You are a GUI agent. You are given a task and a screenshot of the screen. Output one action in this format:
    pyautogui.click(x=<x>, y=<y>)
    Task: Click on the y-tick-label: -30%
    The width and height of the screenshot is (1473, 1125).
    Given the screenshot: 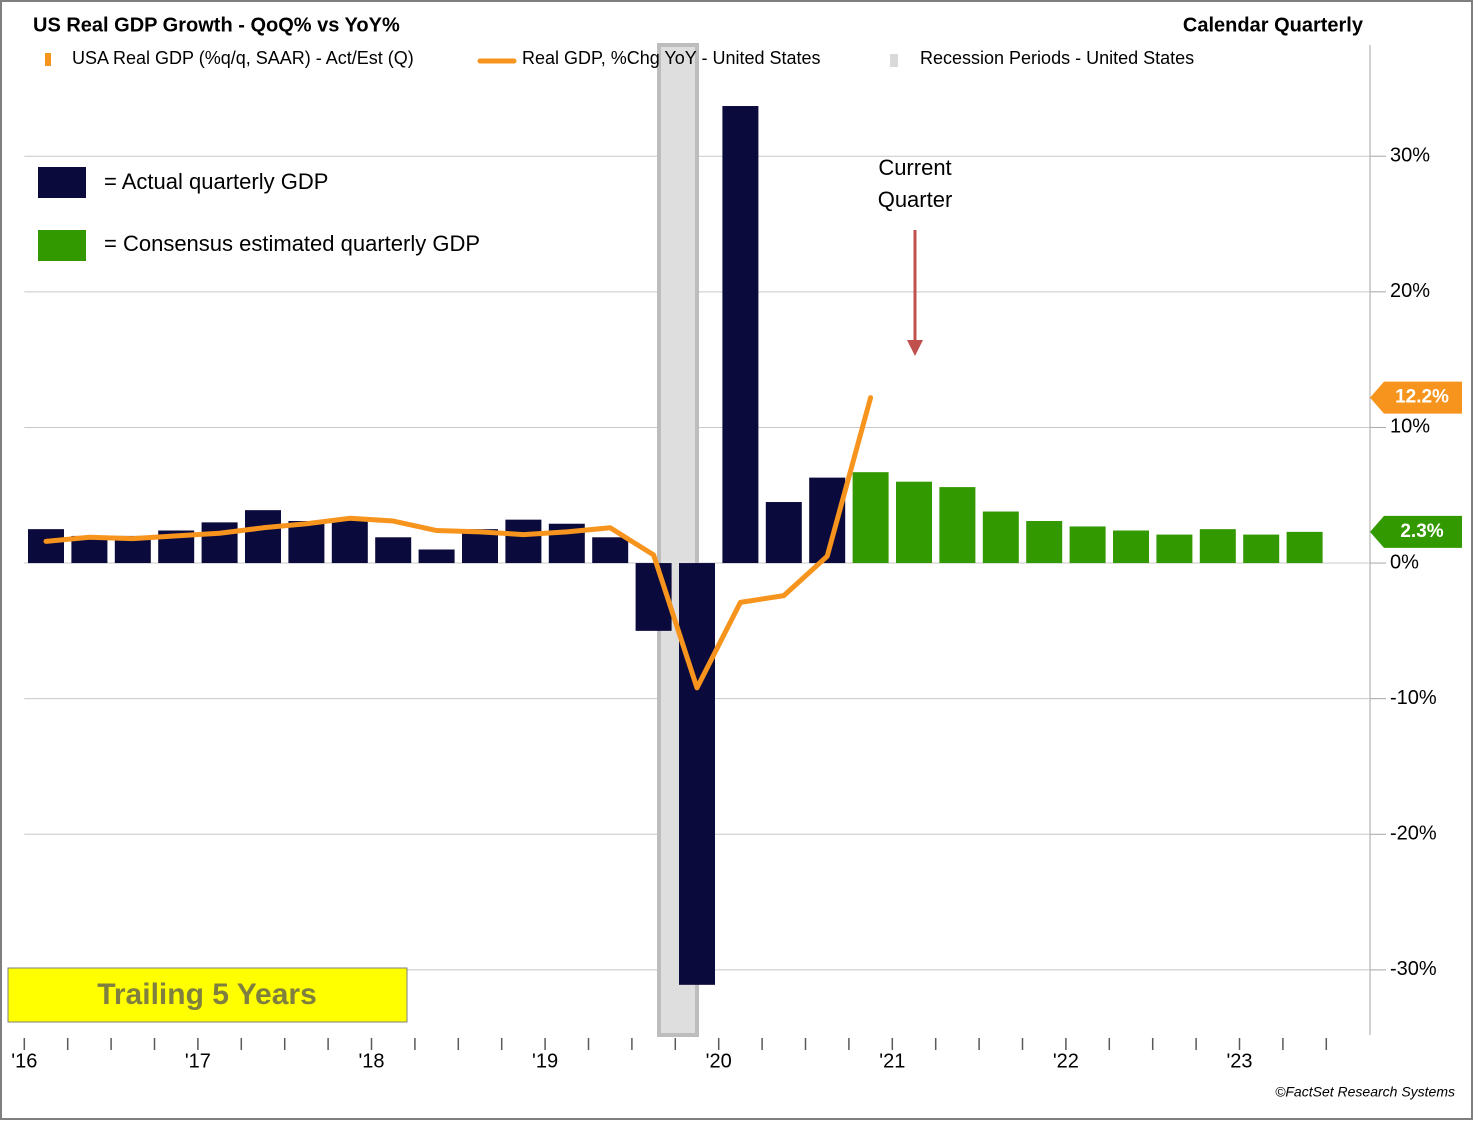 What is the action you would take?
    pyautogui.click(x=1413, y=969)
    